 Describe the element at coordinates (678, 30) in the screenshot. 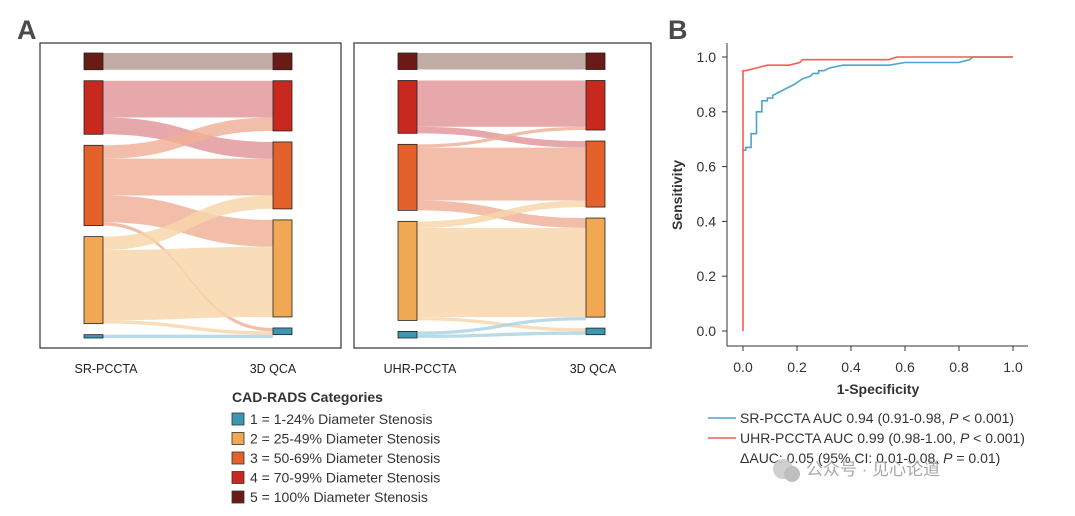

I see `panel-b-letter: B` at that location.